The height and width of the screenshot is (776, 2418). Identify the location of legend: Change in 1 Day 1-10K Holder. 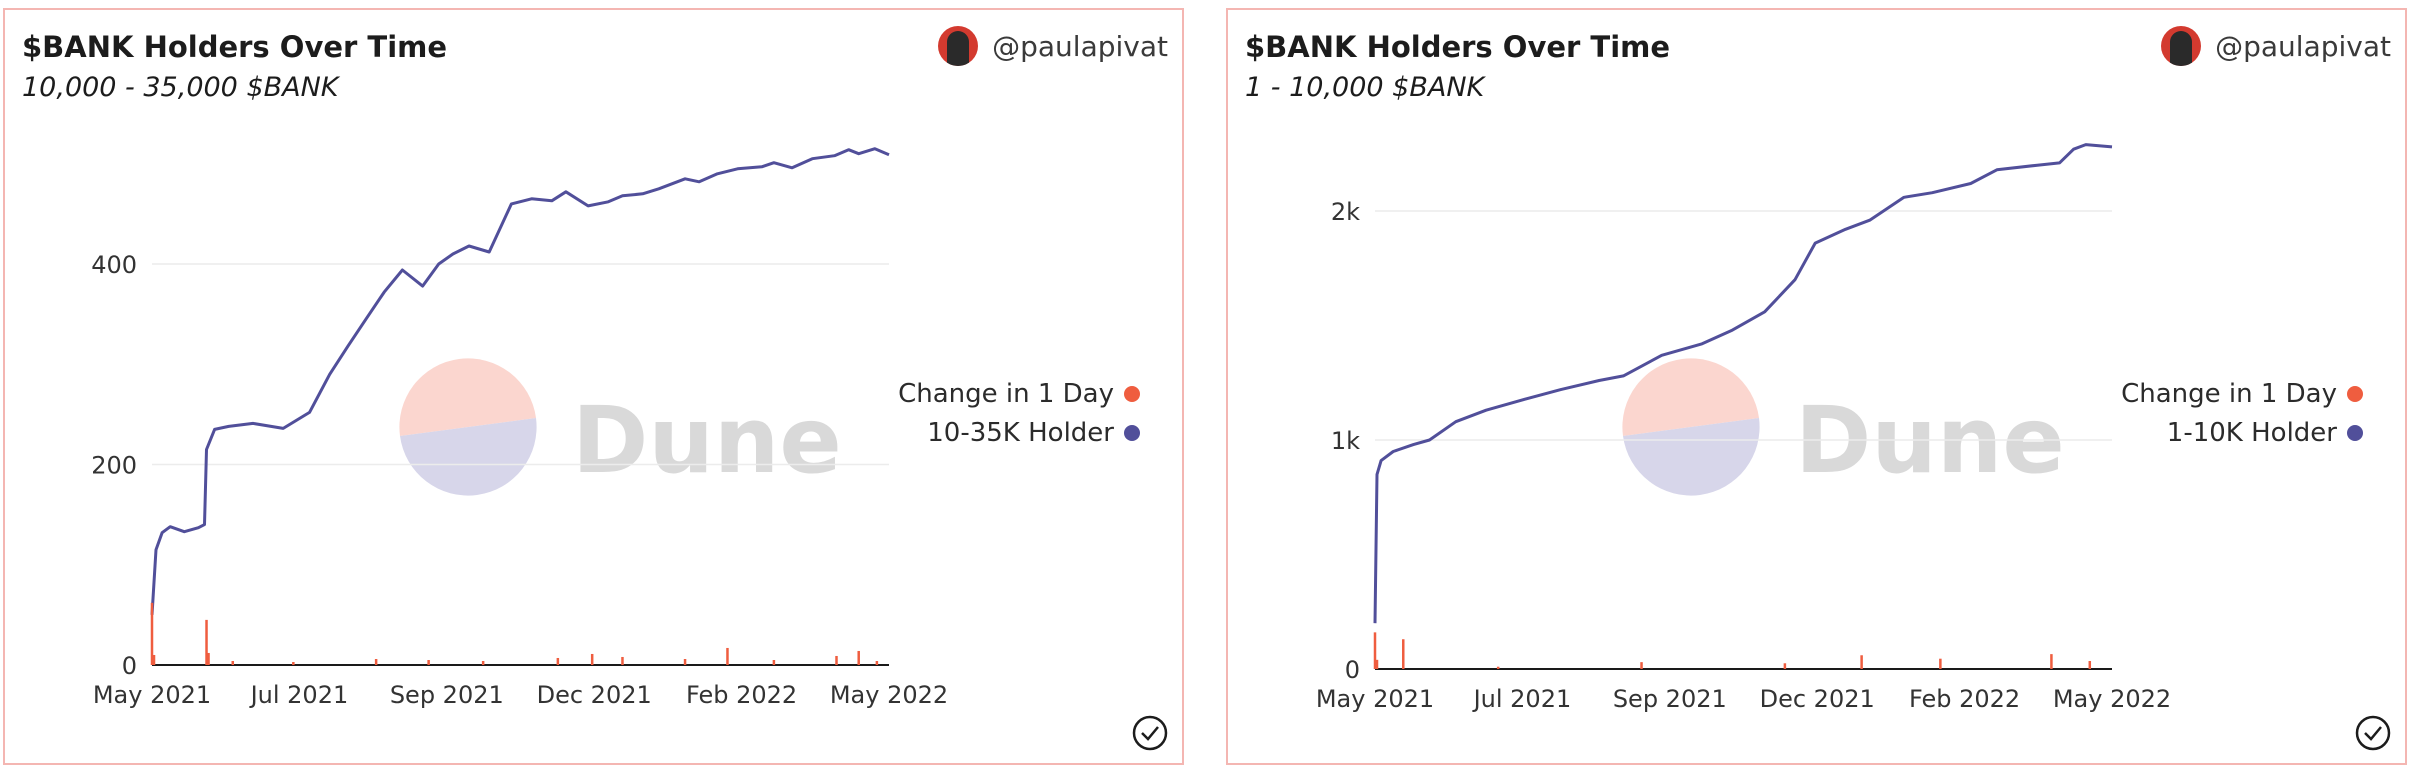
(2242, 413).